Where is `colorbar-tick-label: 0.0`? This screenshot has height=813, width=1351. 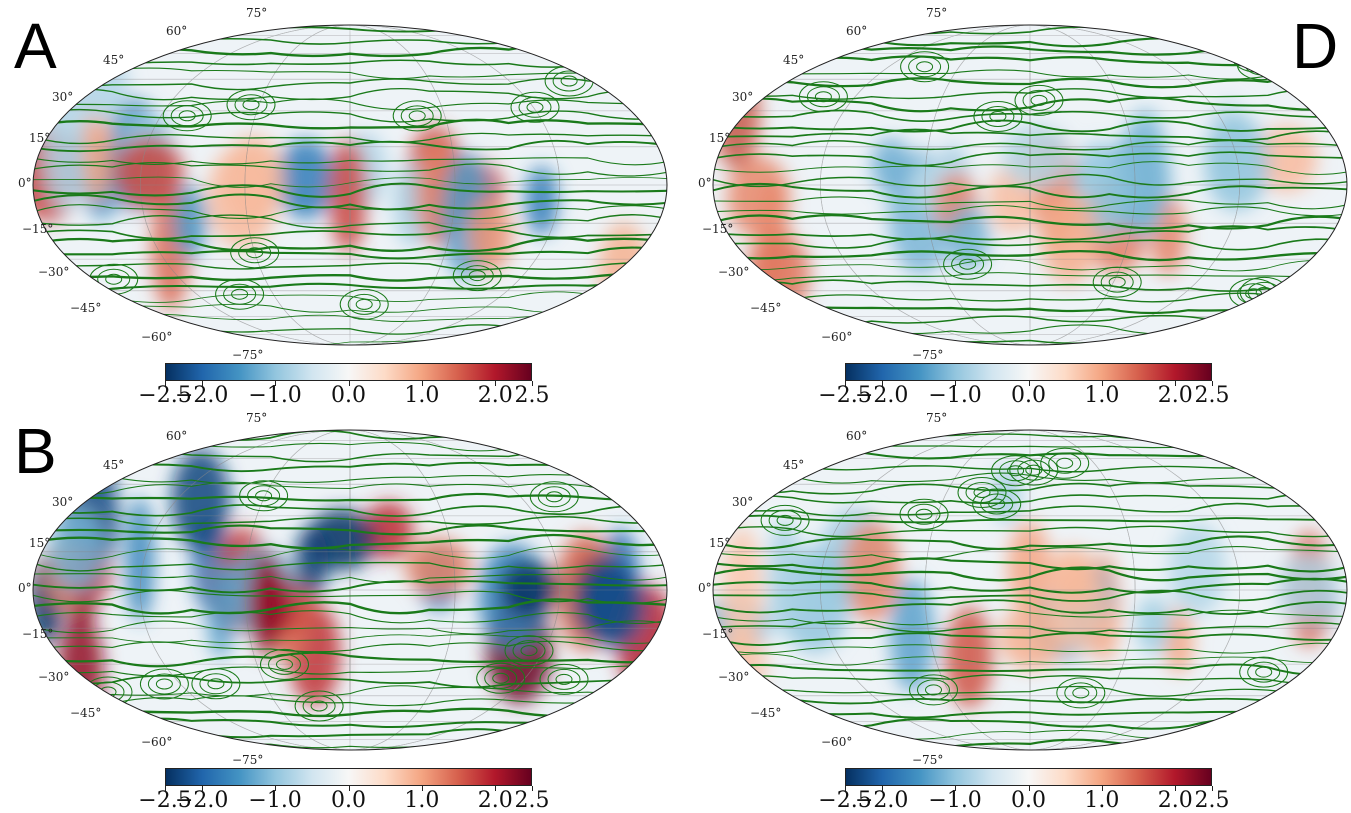 colorbar-tick-label: 0.0 is located at coordinates (348, 800).